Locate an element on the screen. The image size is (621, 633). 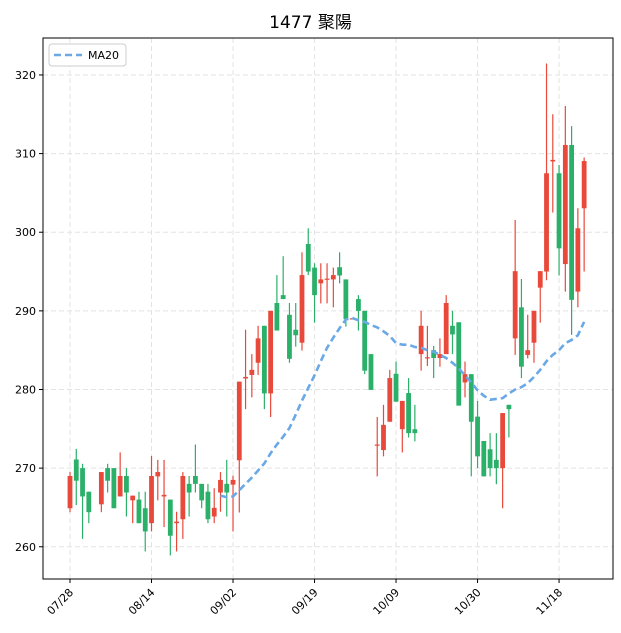
y-tick-label: 310 is located at coordinates (25, 154).